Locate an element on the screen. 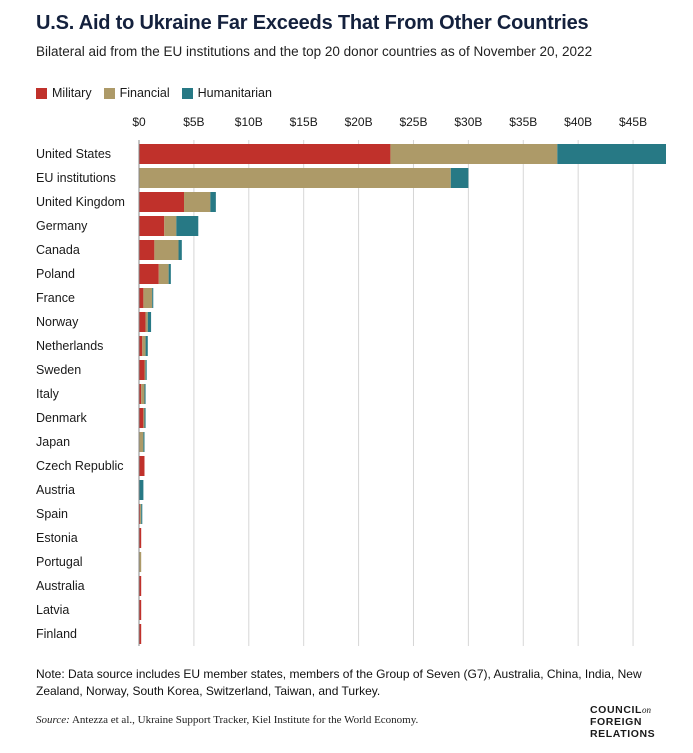 This screenshot has height=753, width=693. category-label: Netherlands is located at coordinates (69, 346).